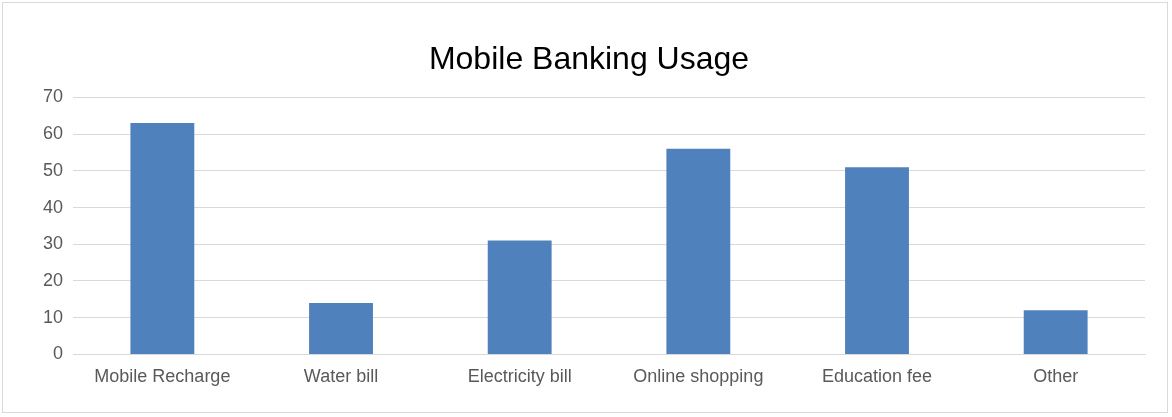 This screenshot has height=417, width=1172. Describe the element at coordinates (877, 376) in the screenshot. I see `x-tick-label: Education fee` at that location.